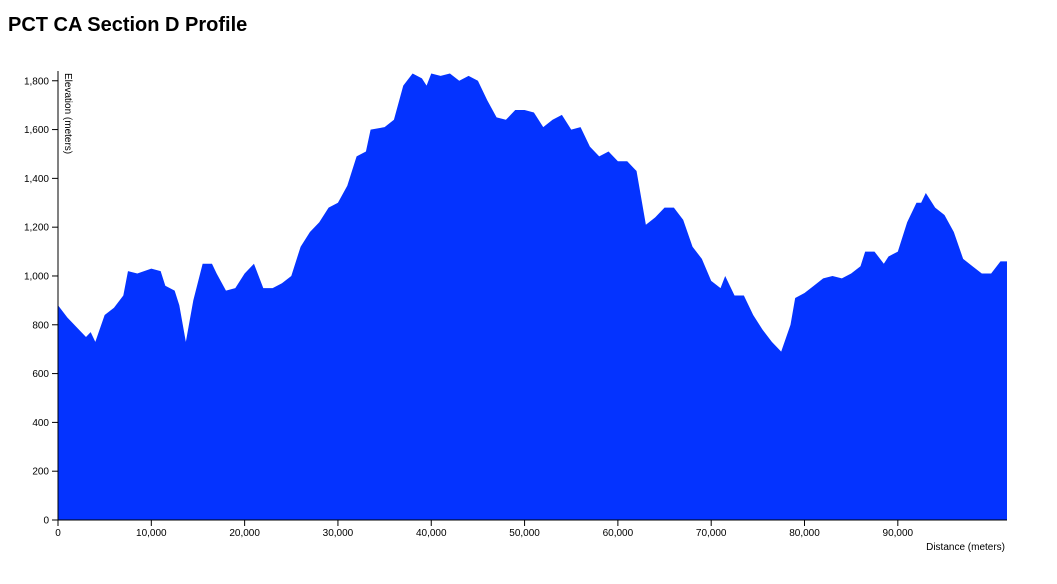 The image size is (1057, 584). Describe the element at coordinates (711, 533) in the screenshot. I see `x-tick-label: 70,000` at that location.